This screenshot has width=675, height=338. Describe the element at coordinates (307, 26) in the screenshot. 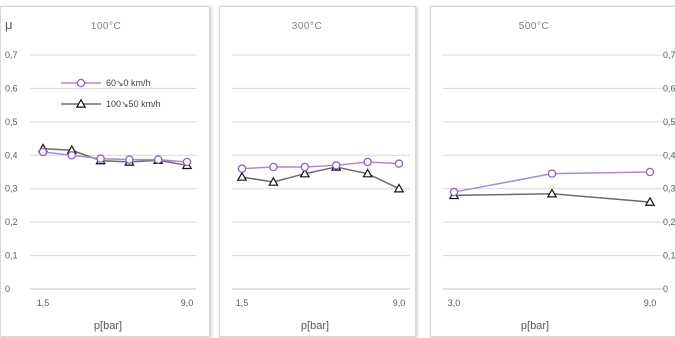

I see `chart-title: 300°C` at that location.